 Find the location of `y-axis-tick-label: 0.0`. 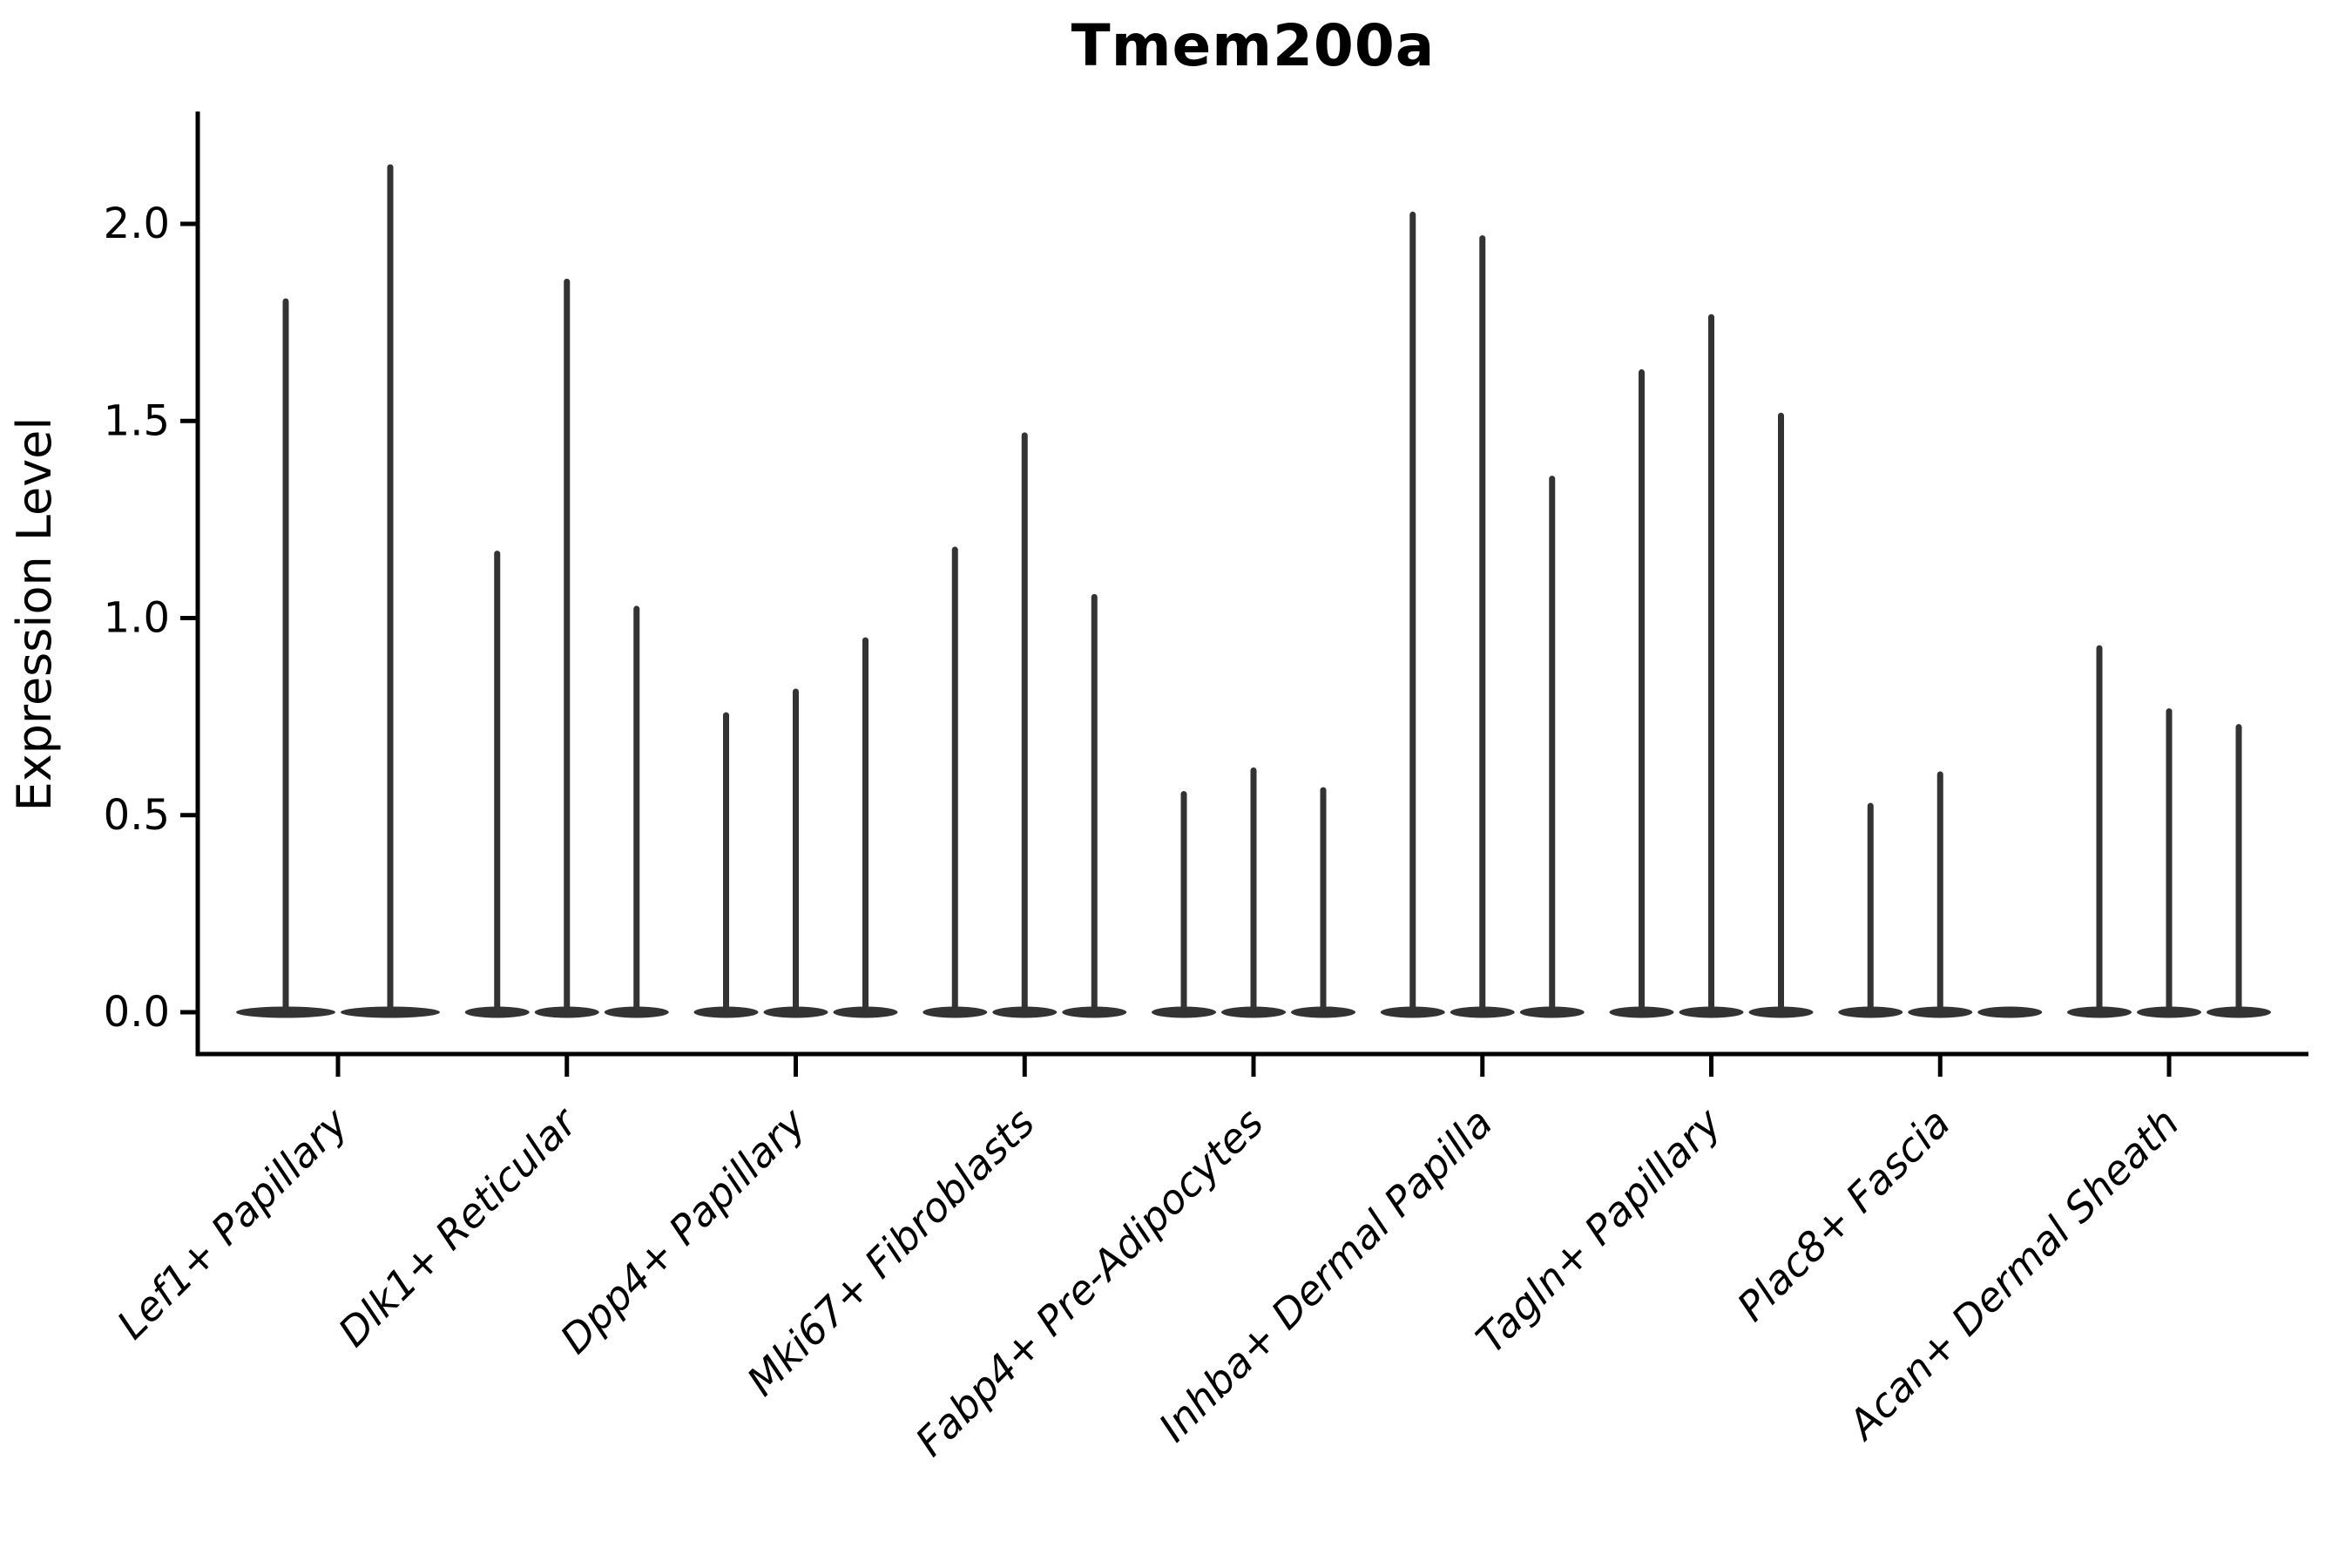

y-axis-tick-label: 0.0 is located at coordinates (137, 1013).